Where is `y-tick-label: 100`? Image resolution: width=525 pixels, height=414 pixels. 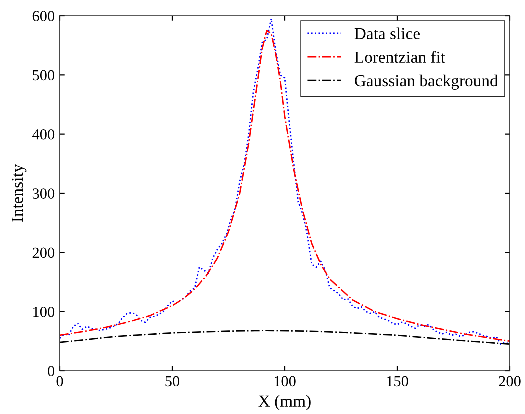
y-tick-label: 100 is located at coordinates (44, 312).